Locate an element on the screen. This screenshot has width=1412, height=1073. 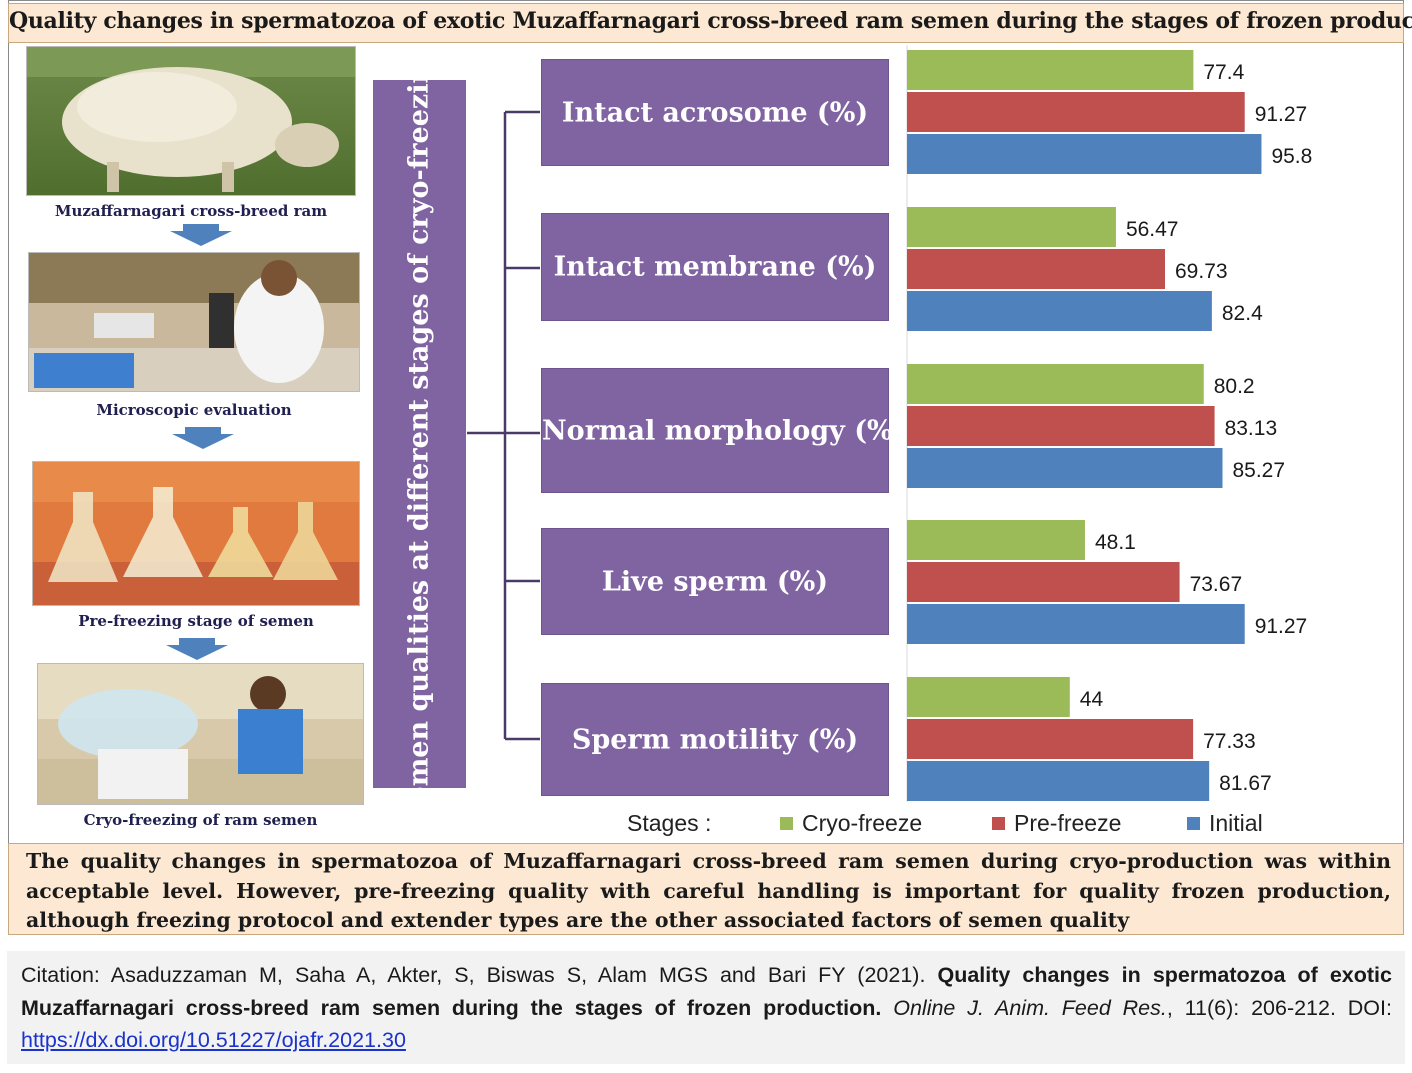
legend-title: Stages : is located at coordinates (669, 823).